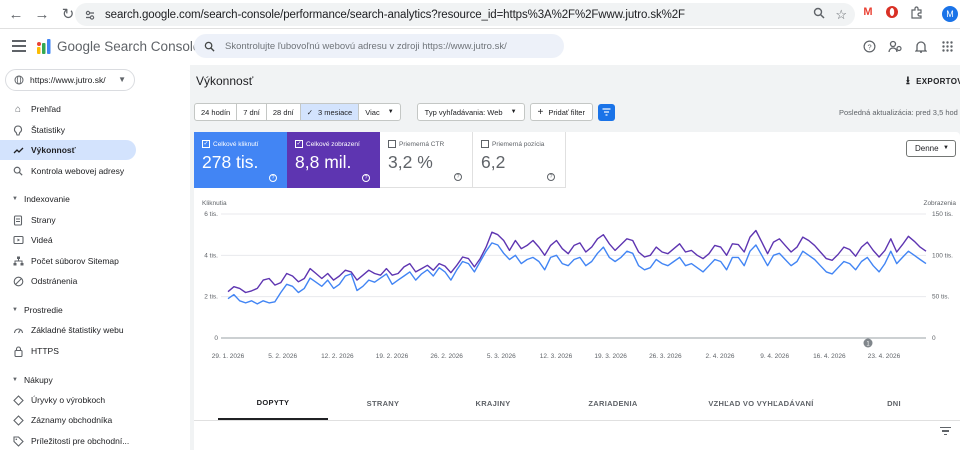  I want to click on sidebar-item-performance: Výkonnosť, so click(68, 150).